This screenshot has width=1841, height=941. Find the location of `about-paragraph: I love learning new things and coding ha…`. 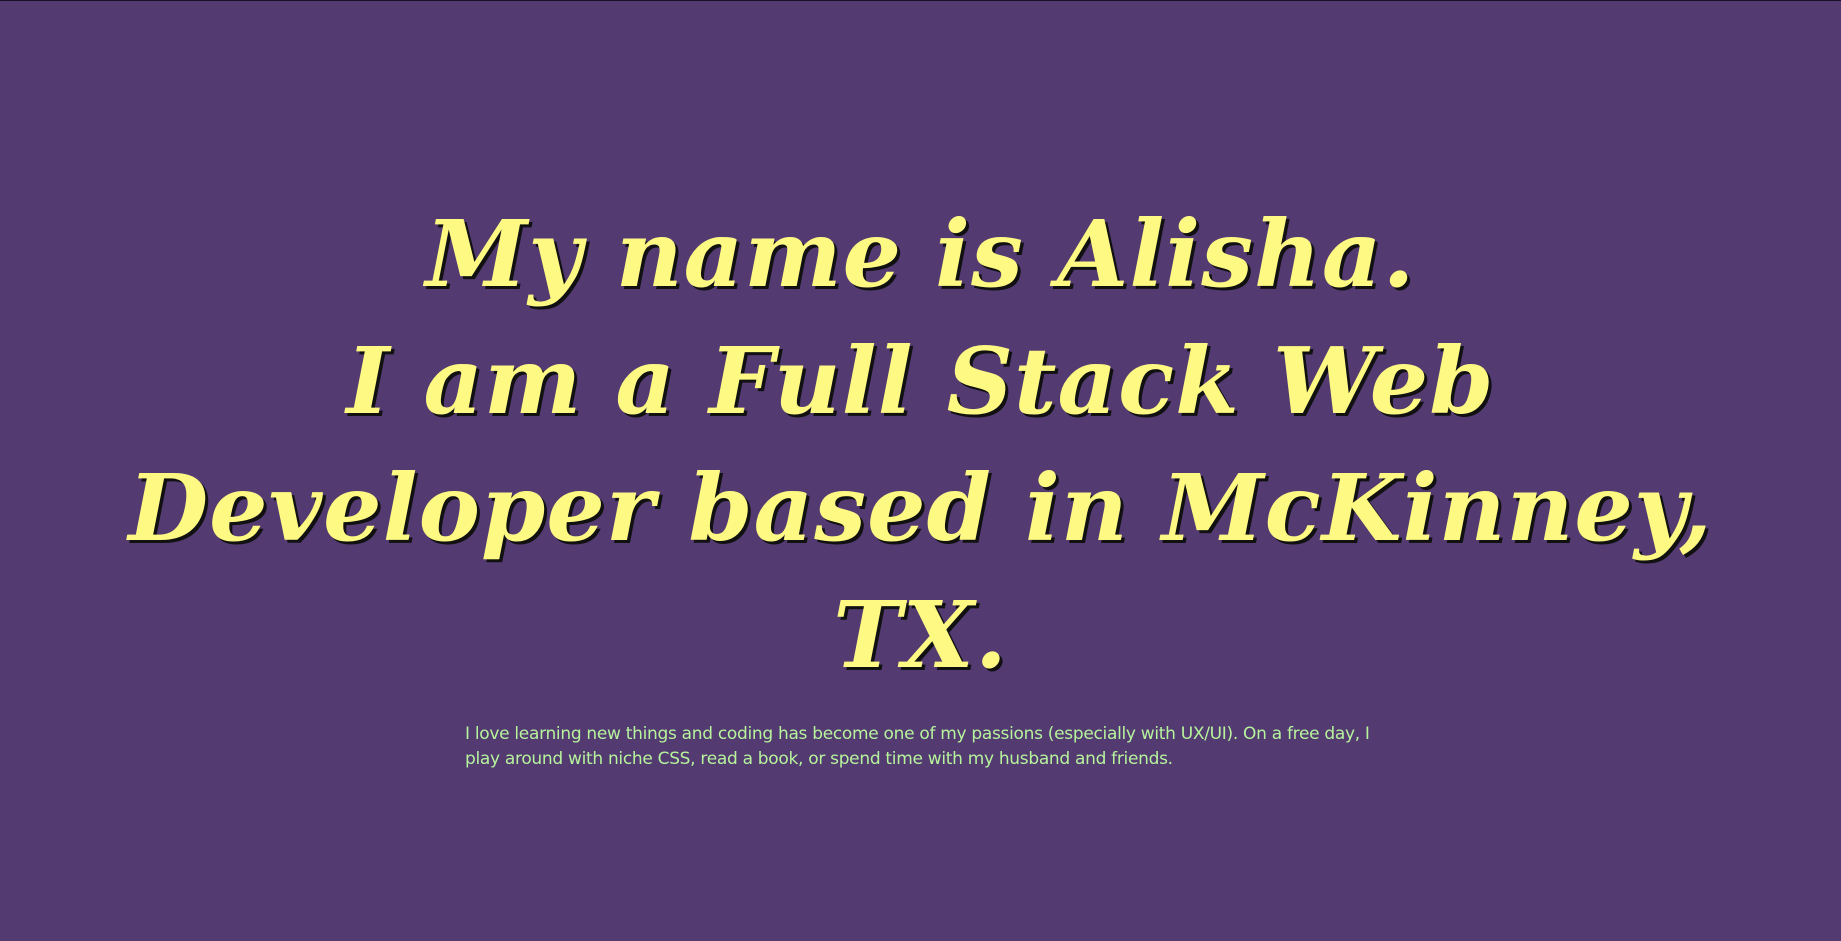

about-paragraph: I love learning new things and coding ha… is located at coordinates (917, 746).